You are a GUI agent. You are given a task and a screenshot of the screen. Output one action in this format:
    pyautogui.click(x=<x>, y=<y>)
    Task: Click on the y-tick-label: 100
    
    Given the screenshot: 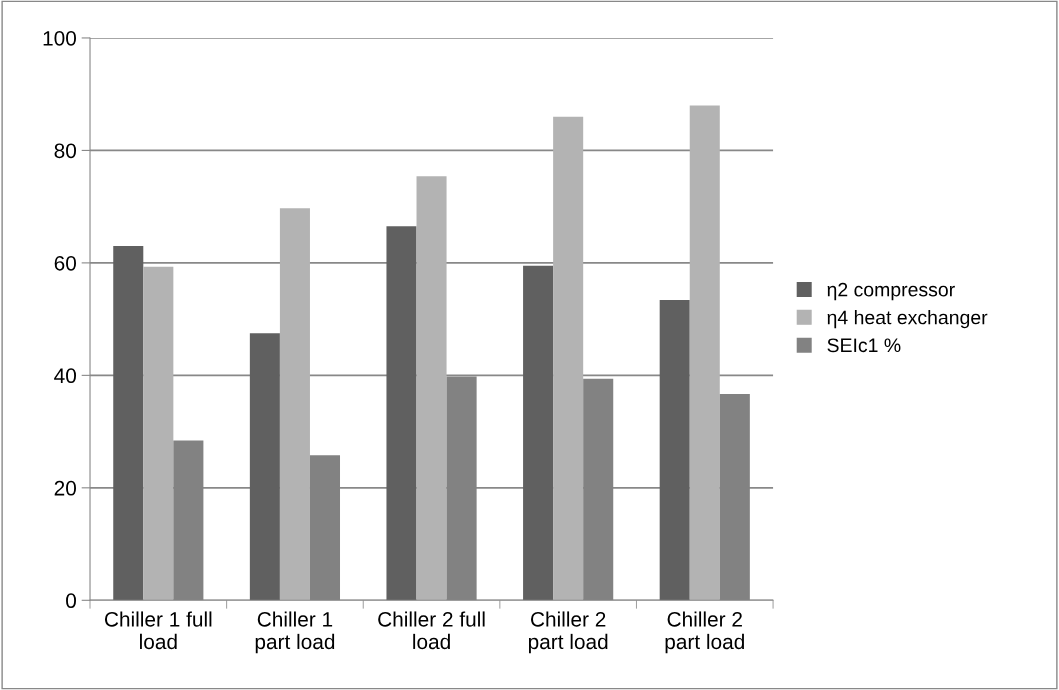 What is the action you would take?
    pyautogui.click(x=60, y=38)
    